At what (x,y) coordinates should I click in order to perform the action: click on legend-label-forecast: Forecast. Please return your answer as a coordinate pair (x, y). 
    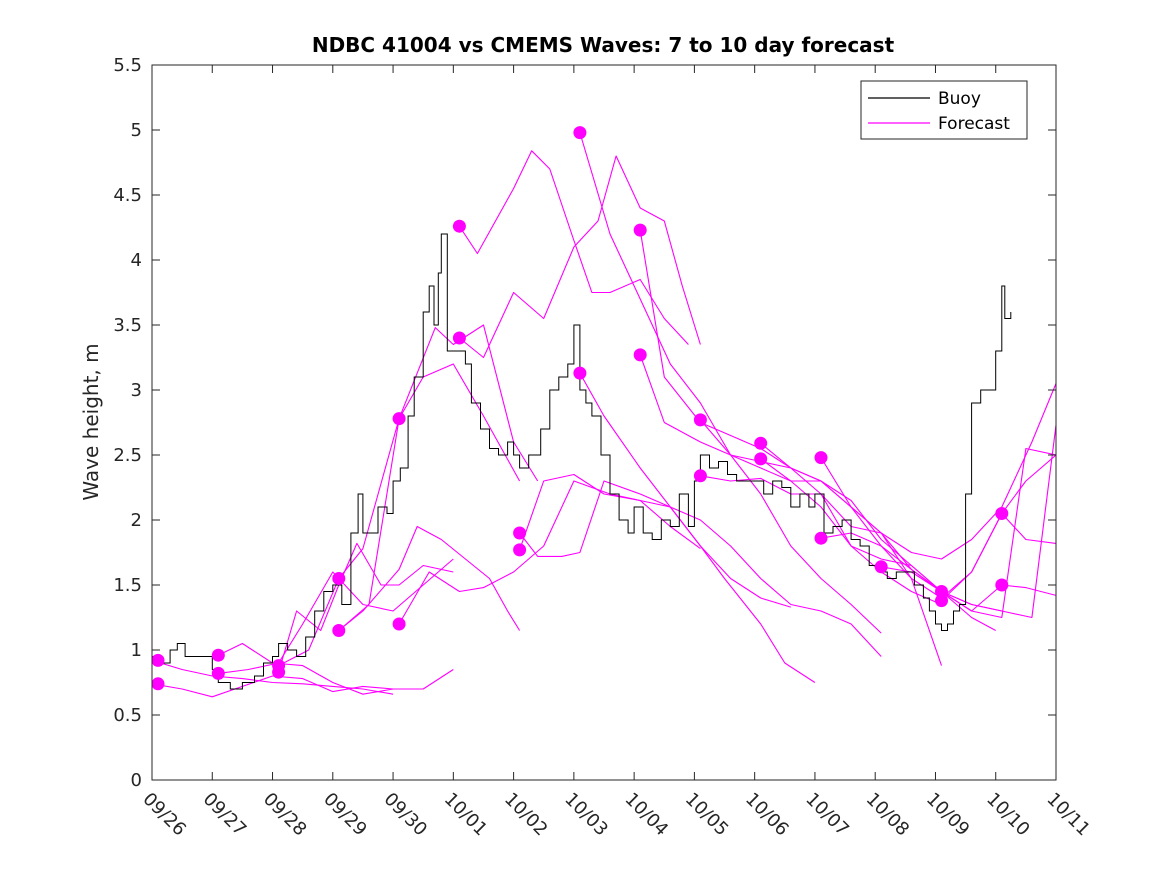
    Looking at the image, I should click on (974, 124).